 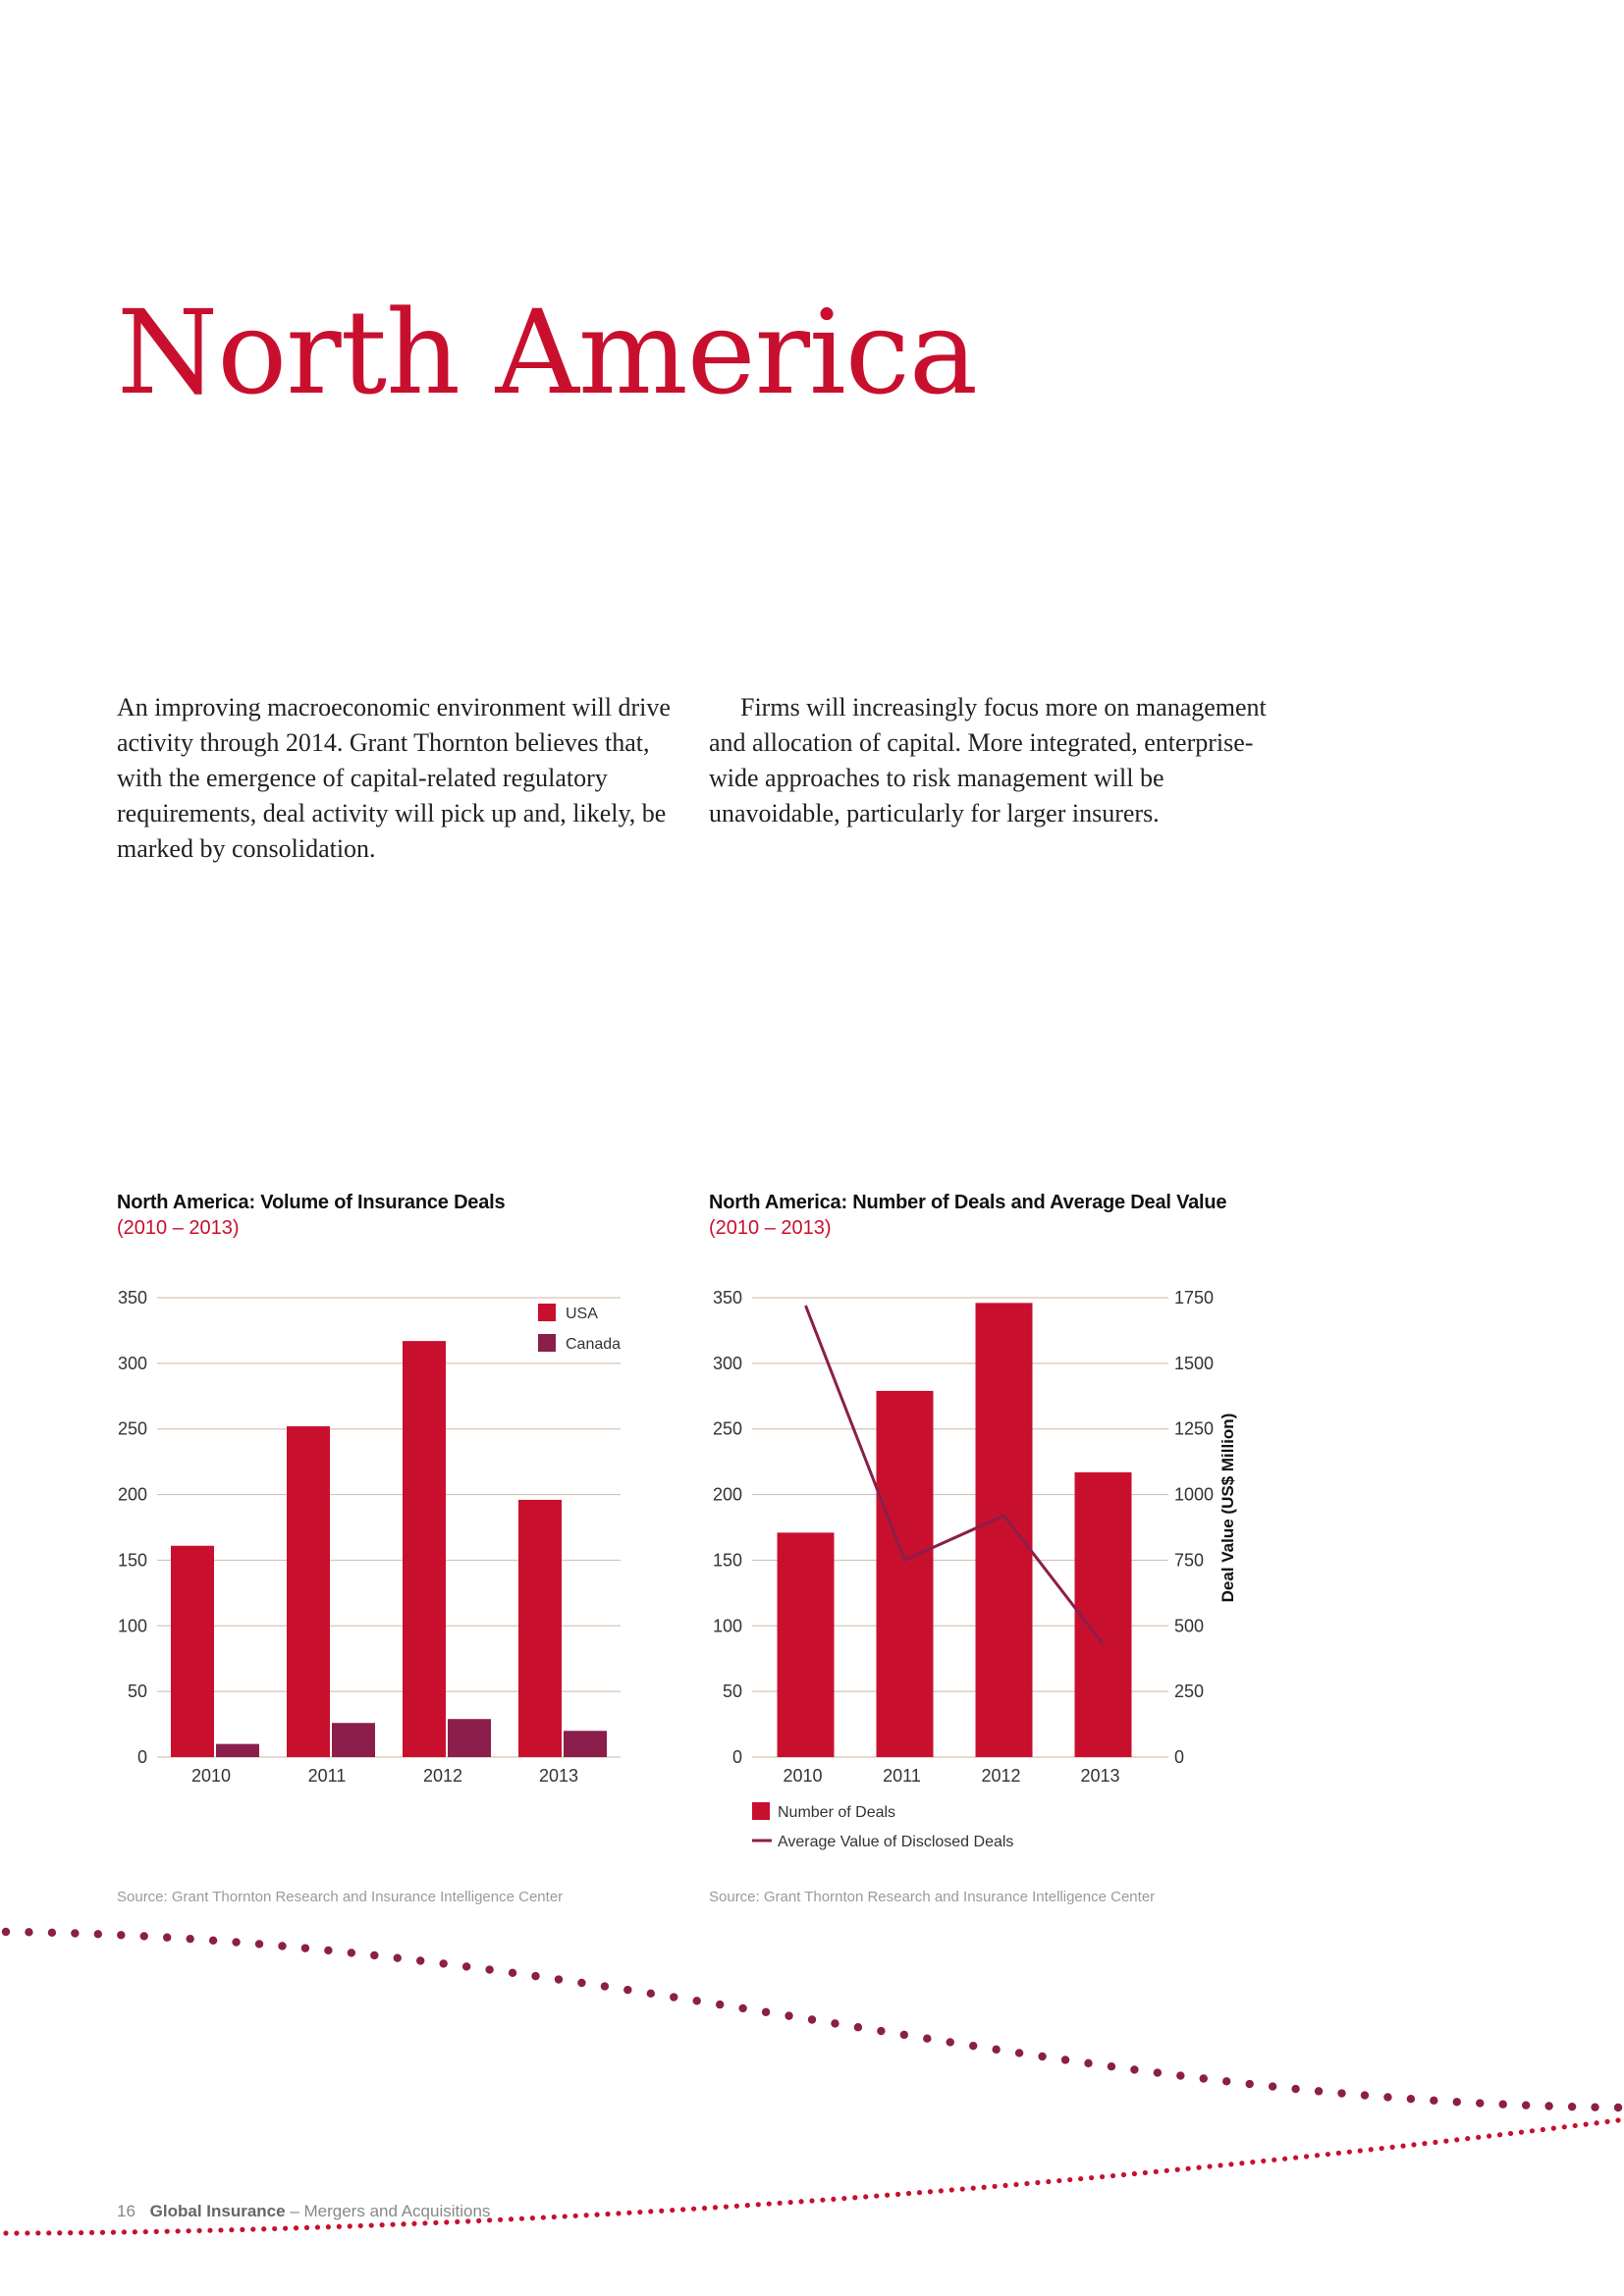 What do you see at coordinates (558, 1776) in the screenshot?
I see `x-tick-label: 2013` at bounding box center [558, 1776].